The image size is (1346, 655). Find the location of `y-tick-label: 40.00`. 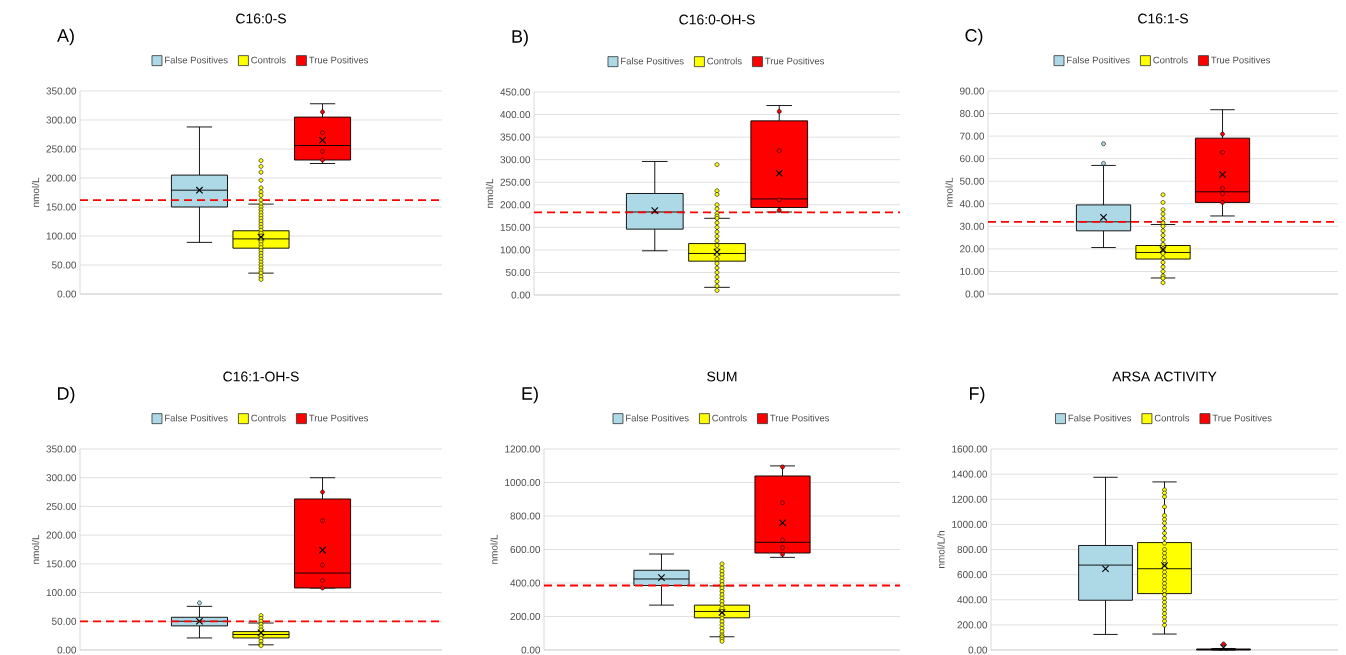

y-tick-label: 40.00 is located at coordinates (972, 204).